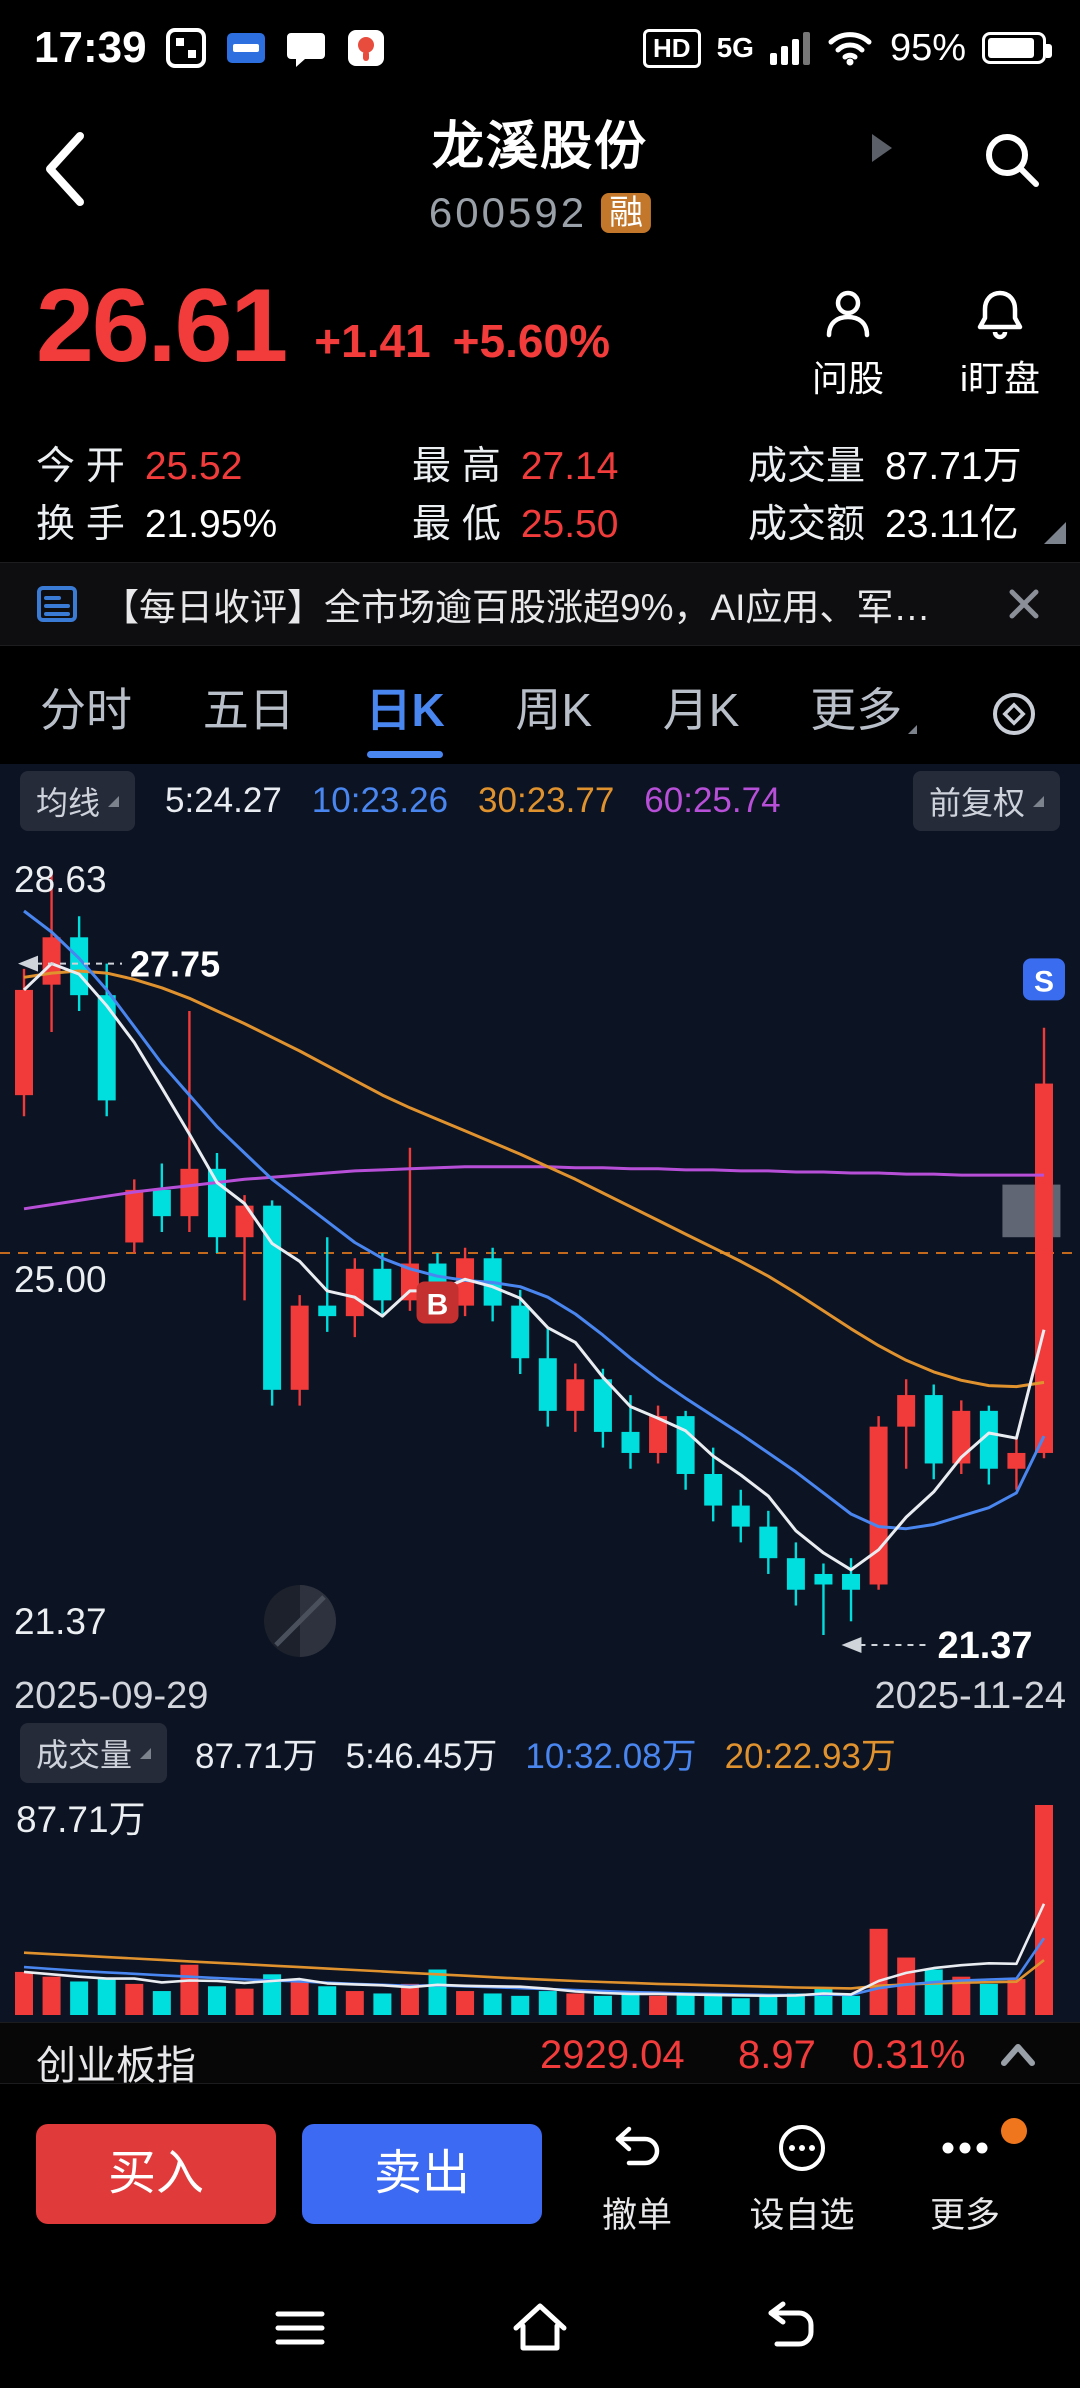  What do you see at coordinates (421, 1756) in the screenshot?
I see `volume-ma5-legend: 5:46.45万` at bounding box center [421, 1756].